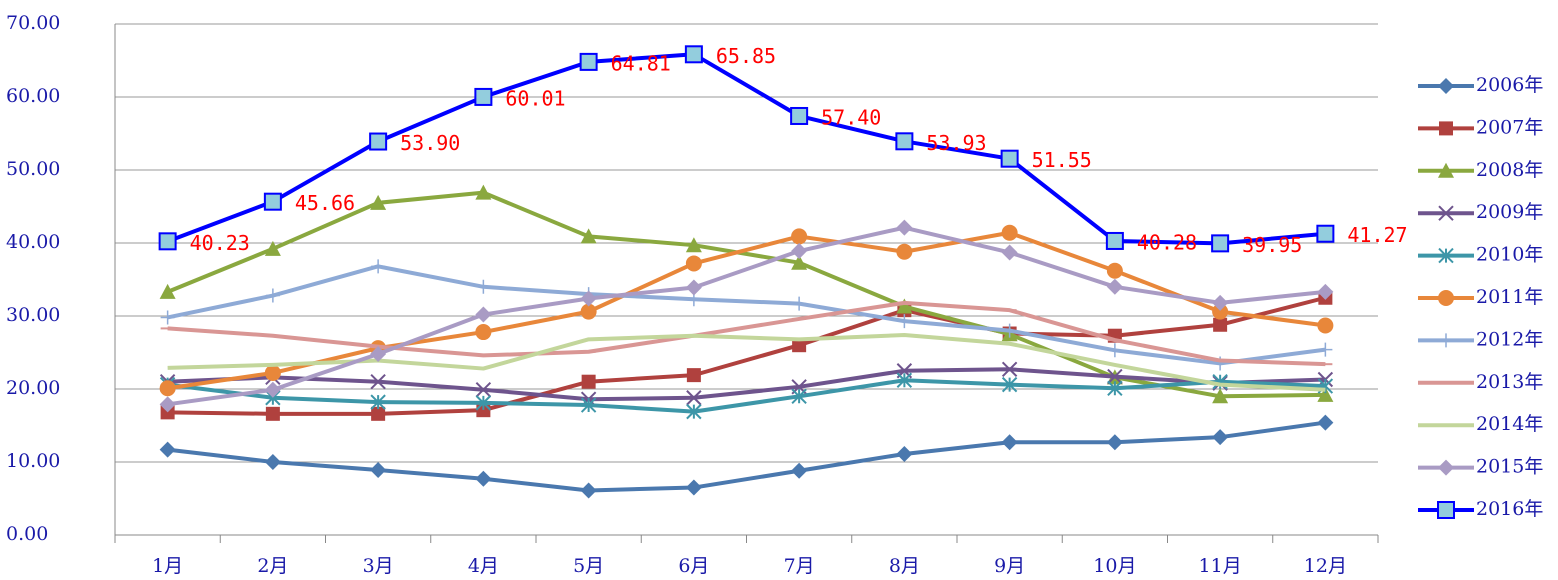  I want to click on legend-label: 2014年, so click(1509, 424).